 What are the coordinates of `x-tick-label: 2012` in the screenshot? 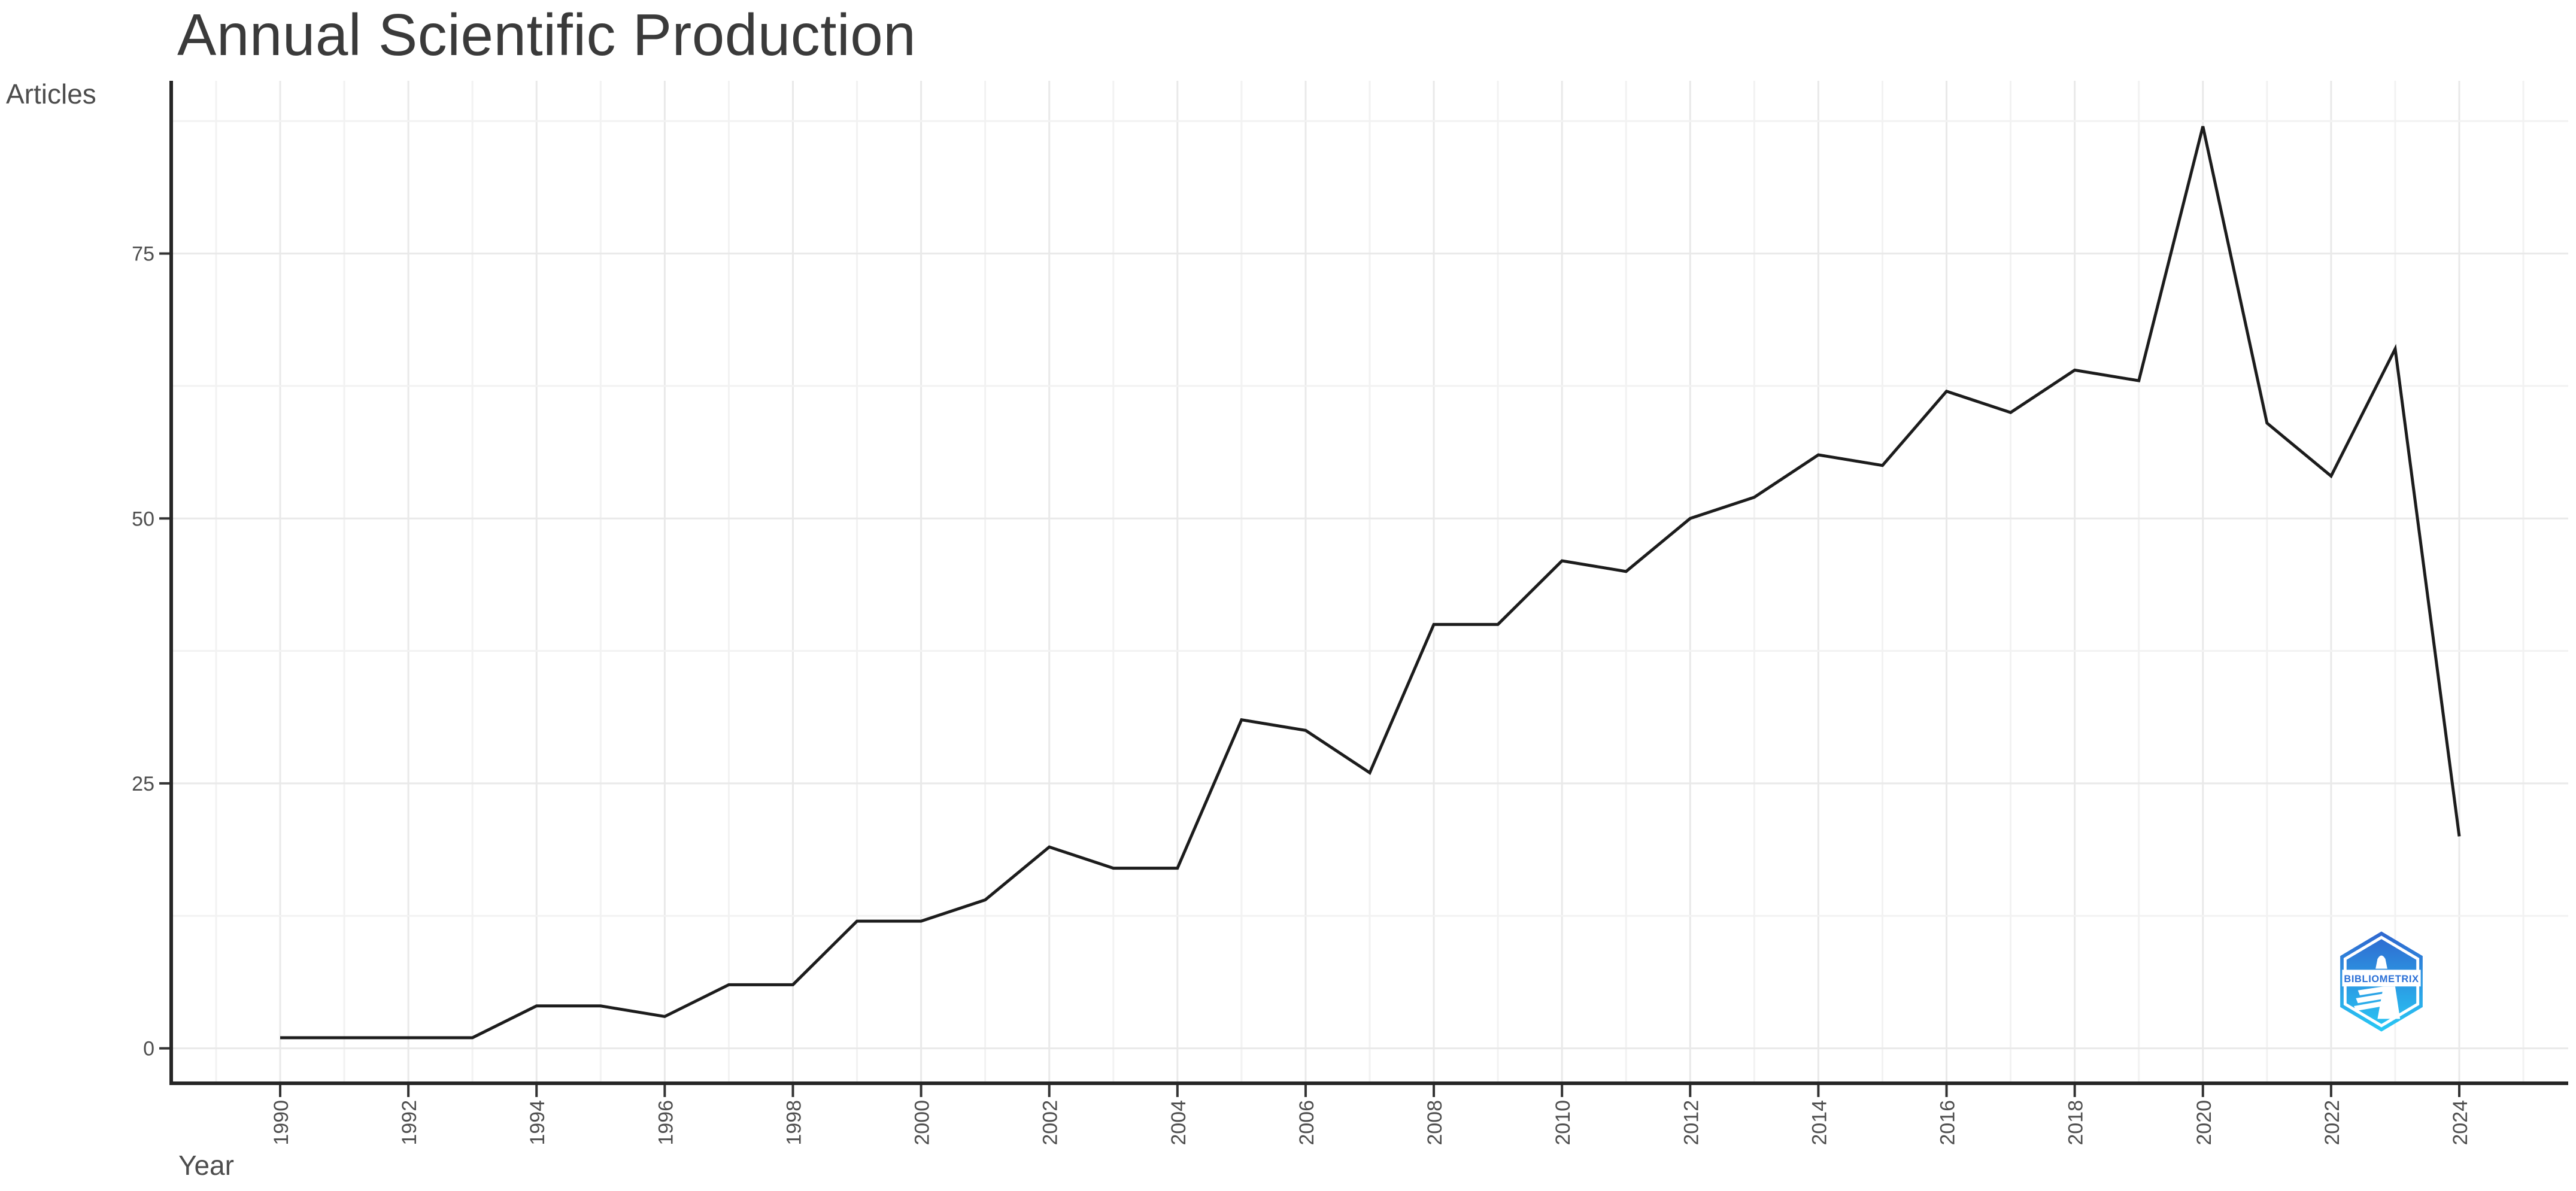 It's located at (1691, 1123).